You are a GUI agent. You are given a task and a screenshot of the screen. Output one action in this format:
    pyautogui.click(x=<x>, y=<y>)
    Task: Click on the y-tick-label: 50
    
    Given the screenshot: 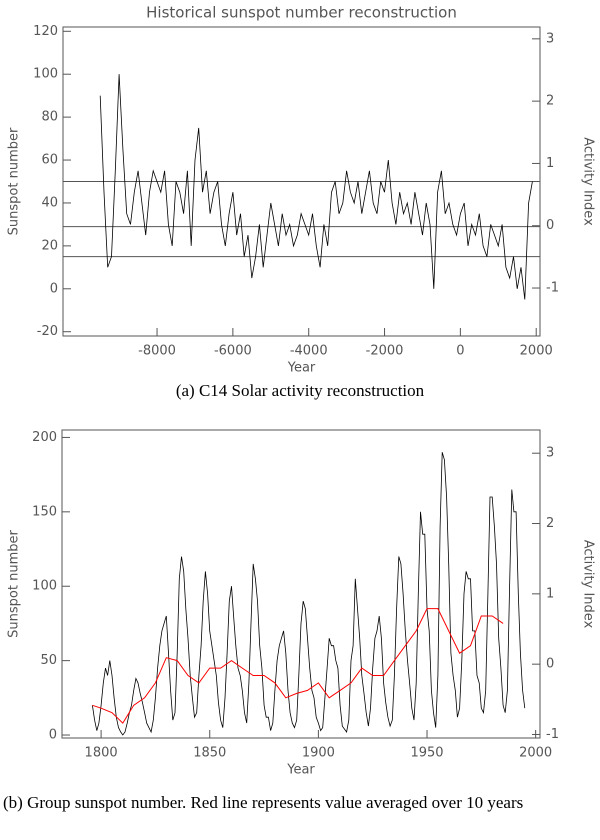 What is the action you would take?
    pyautogui.click(x=48, y=660)
    